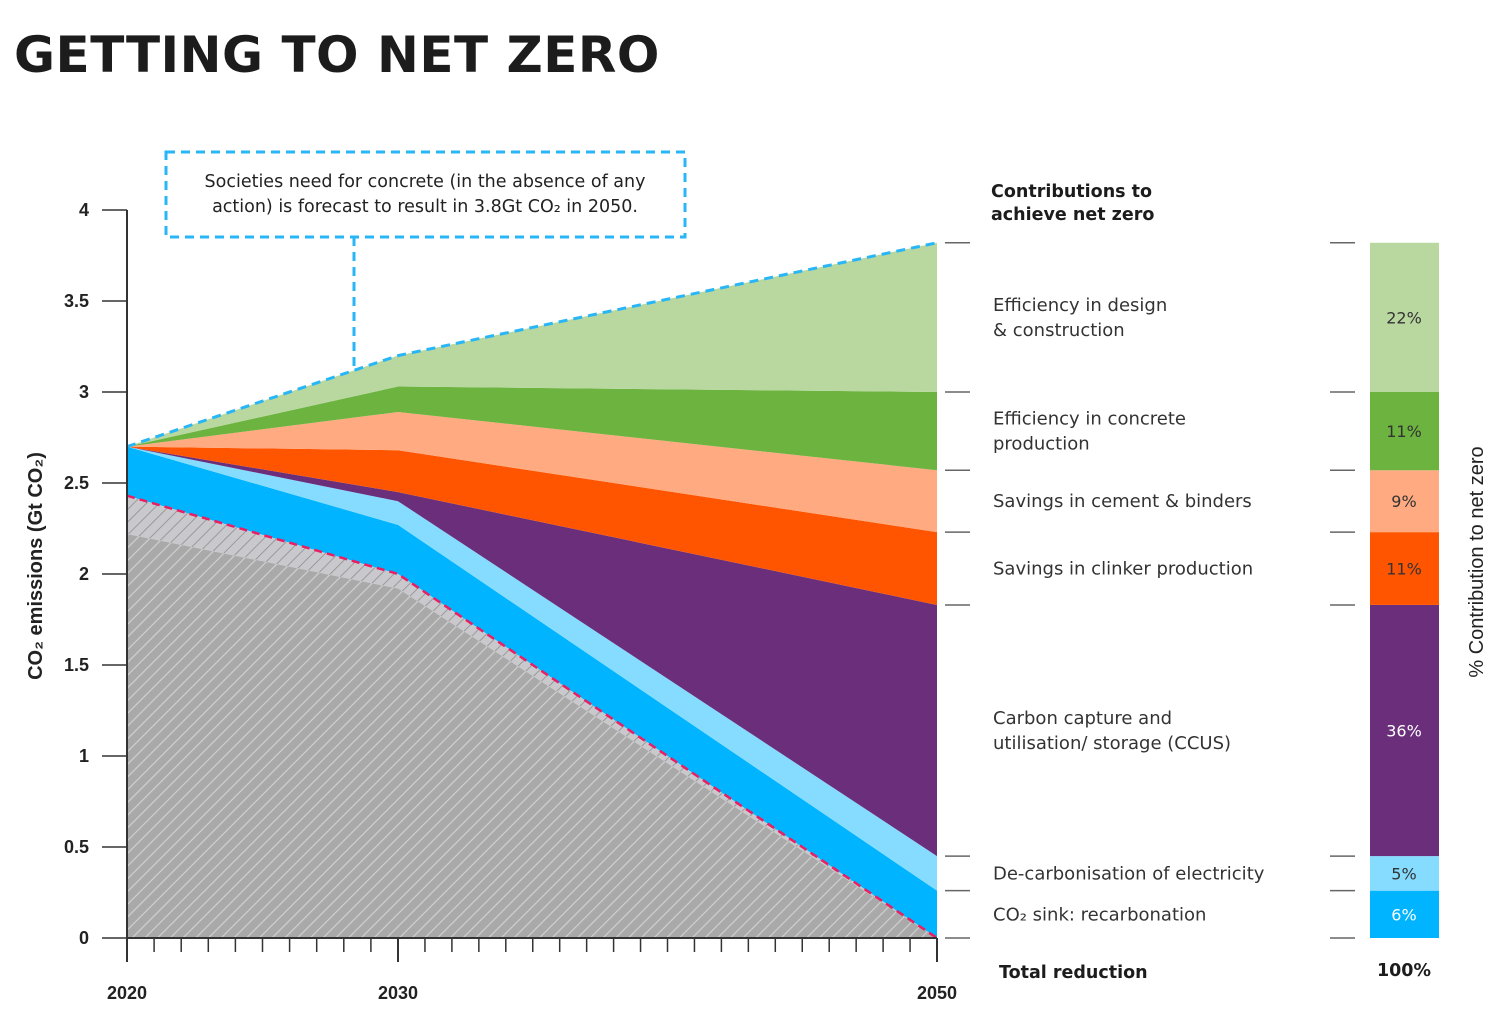  What do you see at coordinates (84, 756) in the screenshot?
I see `y-tick-label: 1` at bounding box center [84, 756].